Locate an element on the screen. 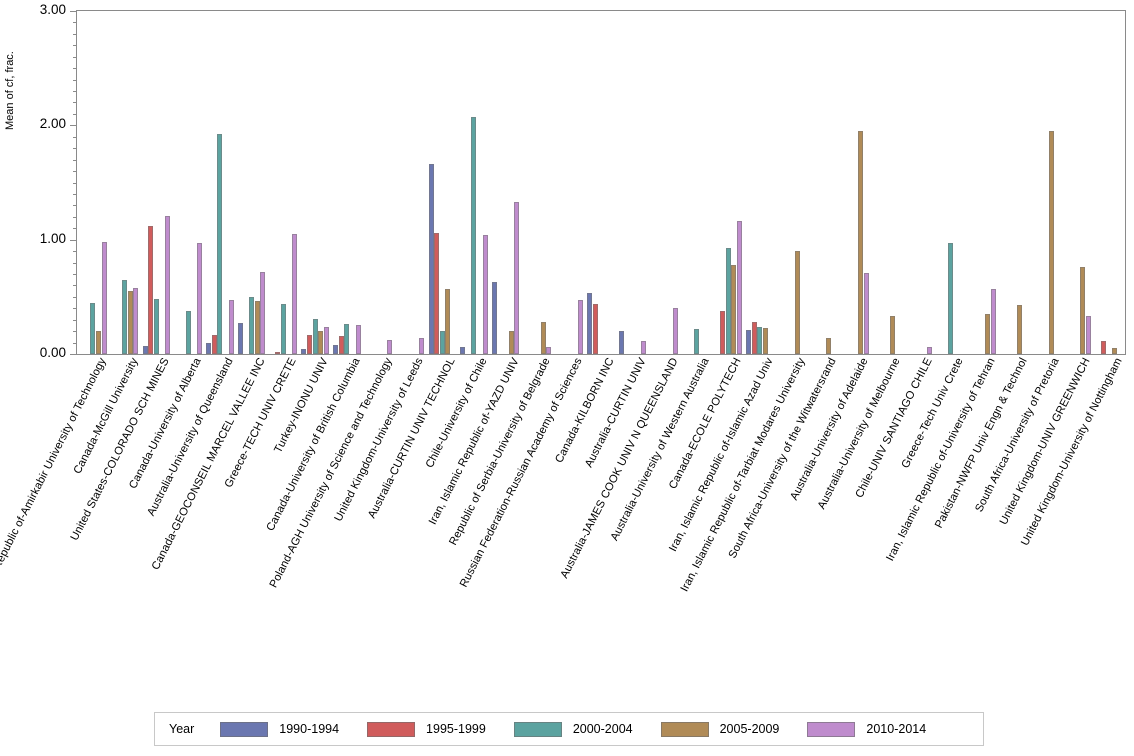  legend-label: 1995-1999 is located at coordinates (456, 729).